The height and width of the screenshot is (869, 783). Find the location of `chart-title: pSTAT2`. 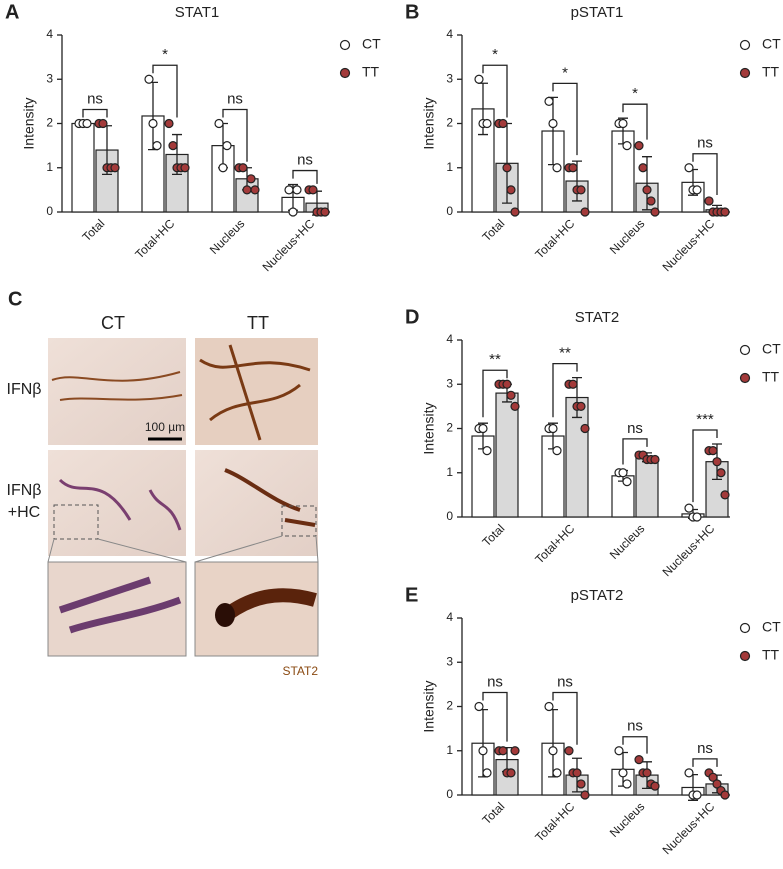

chart-title: pSTAT2 is located at coordinates (597, 595).